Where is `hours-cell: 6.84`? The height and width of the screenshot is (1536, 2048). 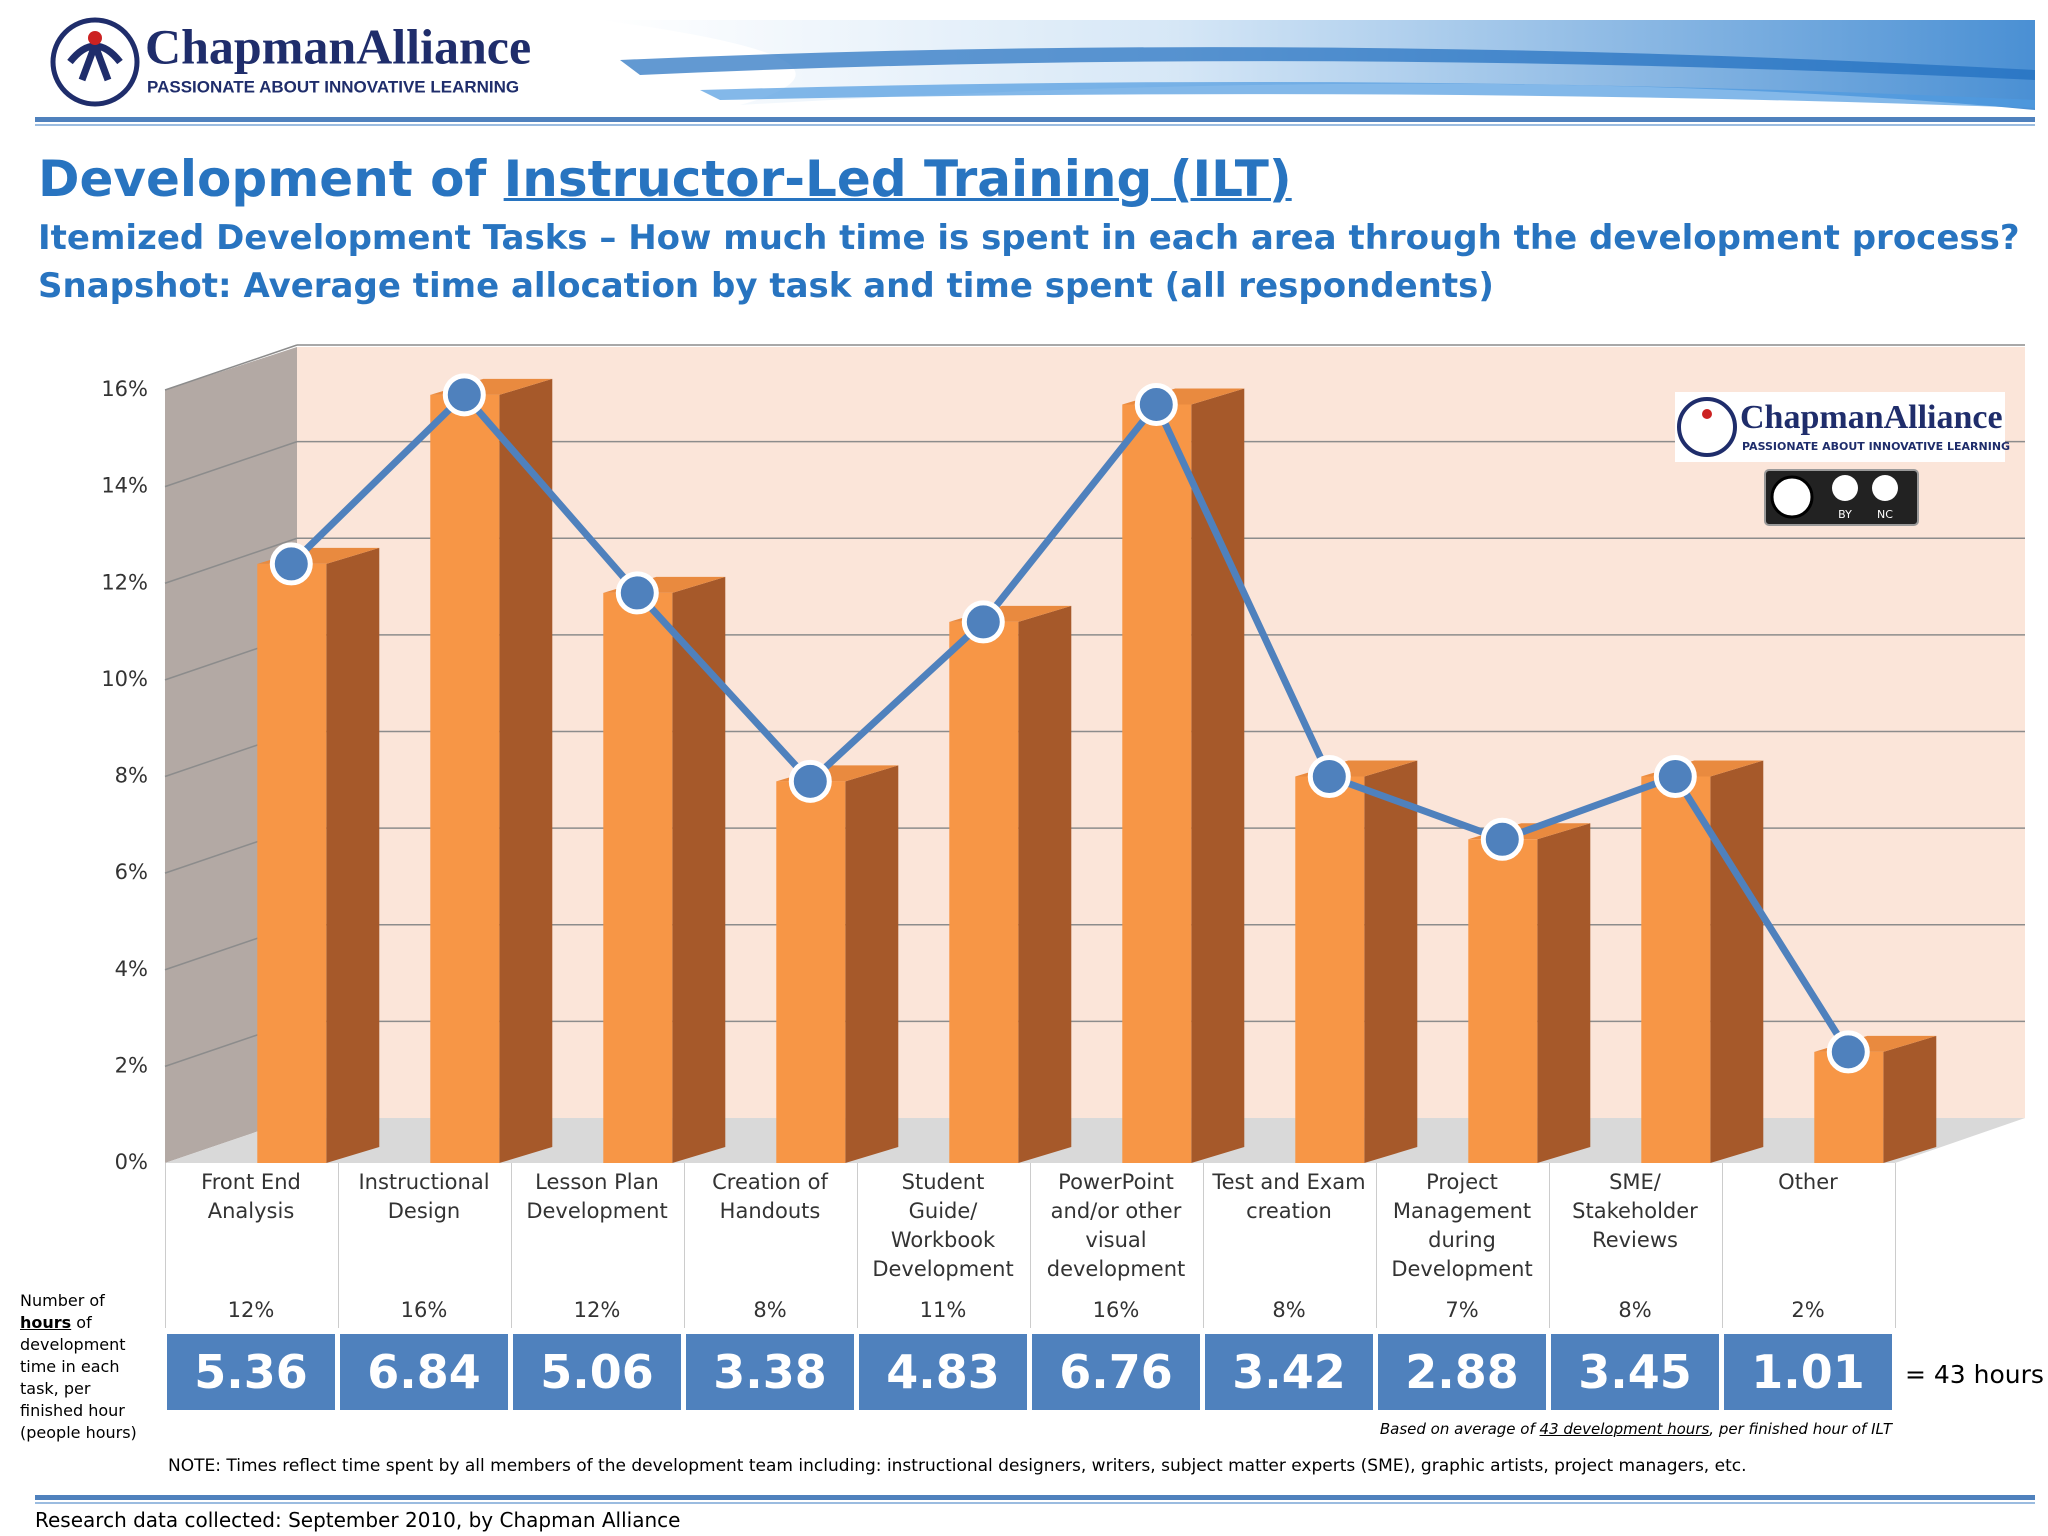 hours-cell: 6.84 is located at coordinates (424, 1372).